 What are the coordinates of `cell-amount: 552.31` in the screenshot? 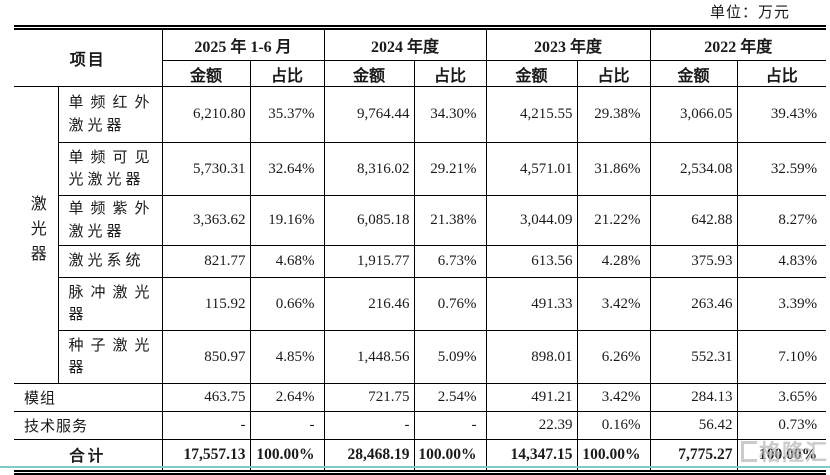 It's located at (693, 357).